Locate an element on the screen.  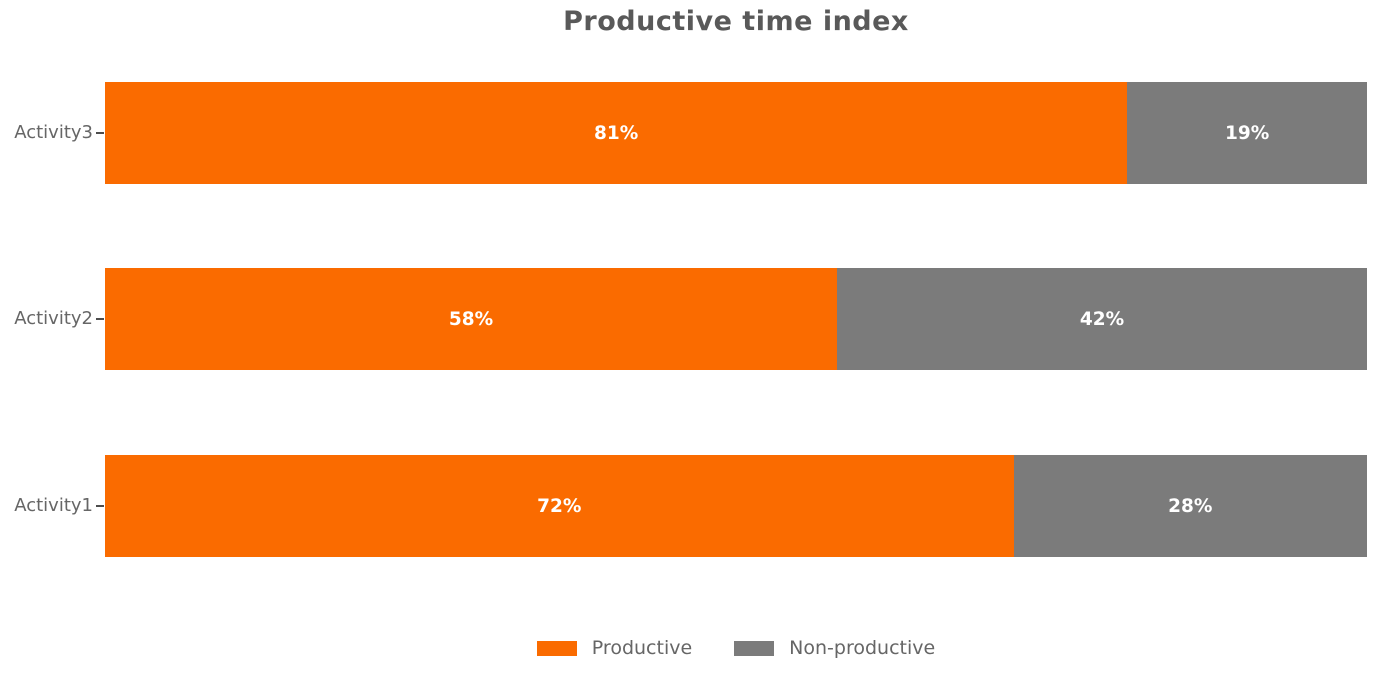
bar-value-label: 42% is located at coordinates (1102, 319).